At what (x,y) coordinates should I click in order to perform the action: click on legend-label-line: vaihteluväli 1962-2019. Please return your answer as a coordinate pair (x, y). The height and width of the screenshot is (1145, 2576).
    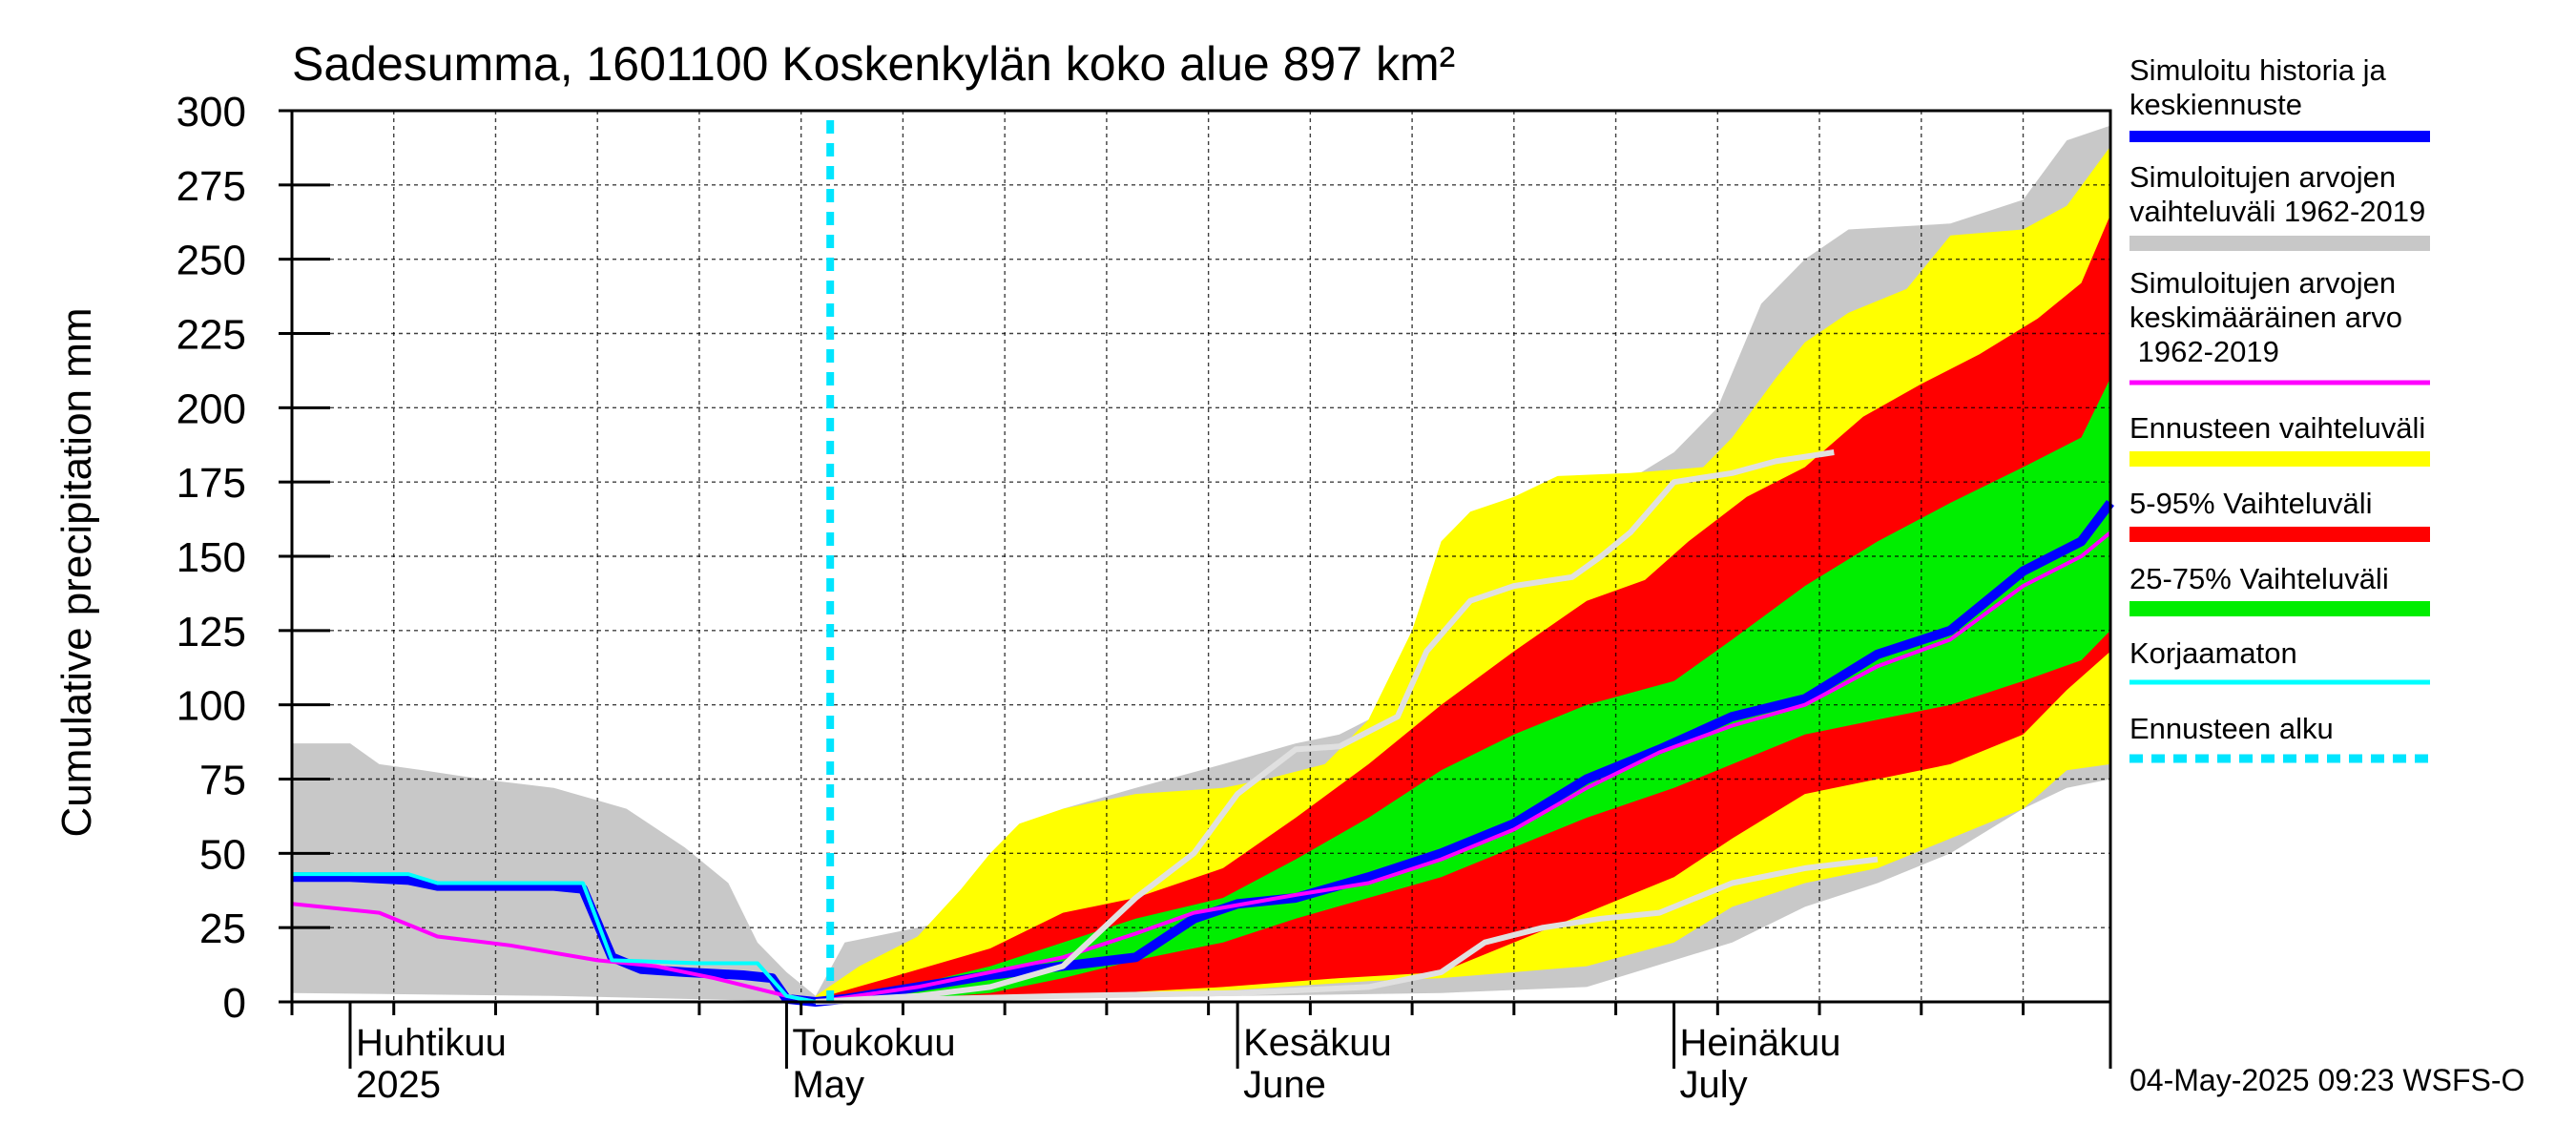
    Looking at the image, I should click on (2277, 212).